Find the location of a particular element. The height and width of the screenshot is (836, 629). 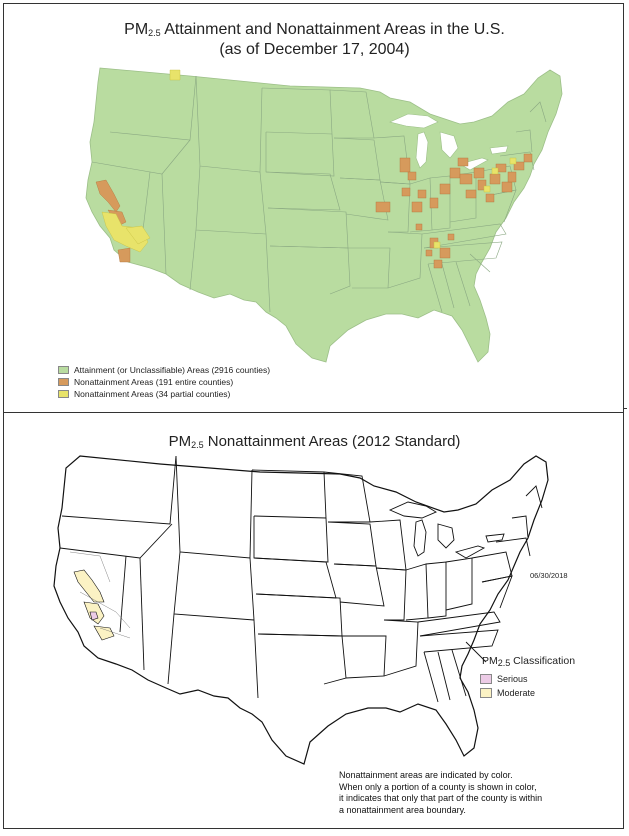

lake-erie is located at coordinates (474, 164).